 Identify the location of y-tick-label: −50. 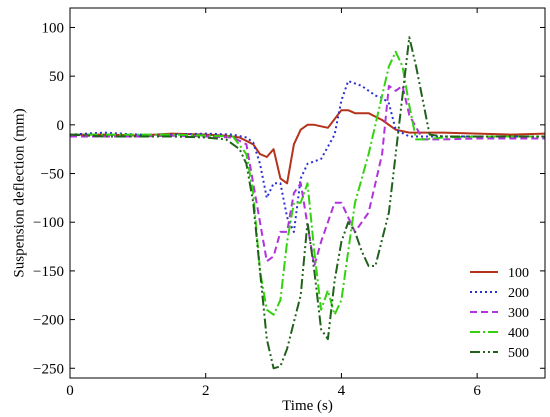
(52, 175).